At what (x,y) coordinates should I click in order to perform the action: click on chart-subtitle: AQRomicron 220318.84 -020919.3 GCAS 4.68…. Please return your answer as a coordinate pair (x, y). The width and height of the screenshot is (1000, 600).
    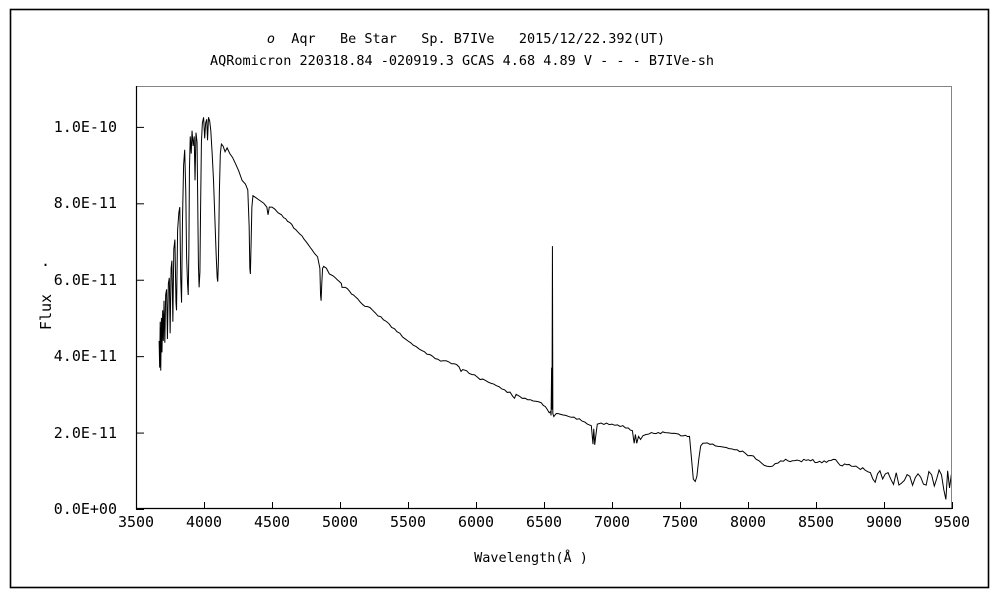
    Looking at the image, I should click on (462, 61).